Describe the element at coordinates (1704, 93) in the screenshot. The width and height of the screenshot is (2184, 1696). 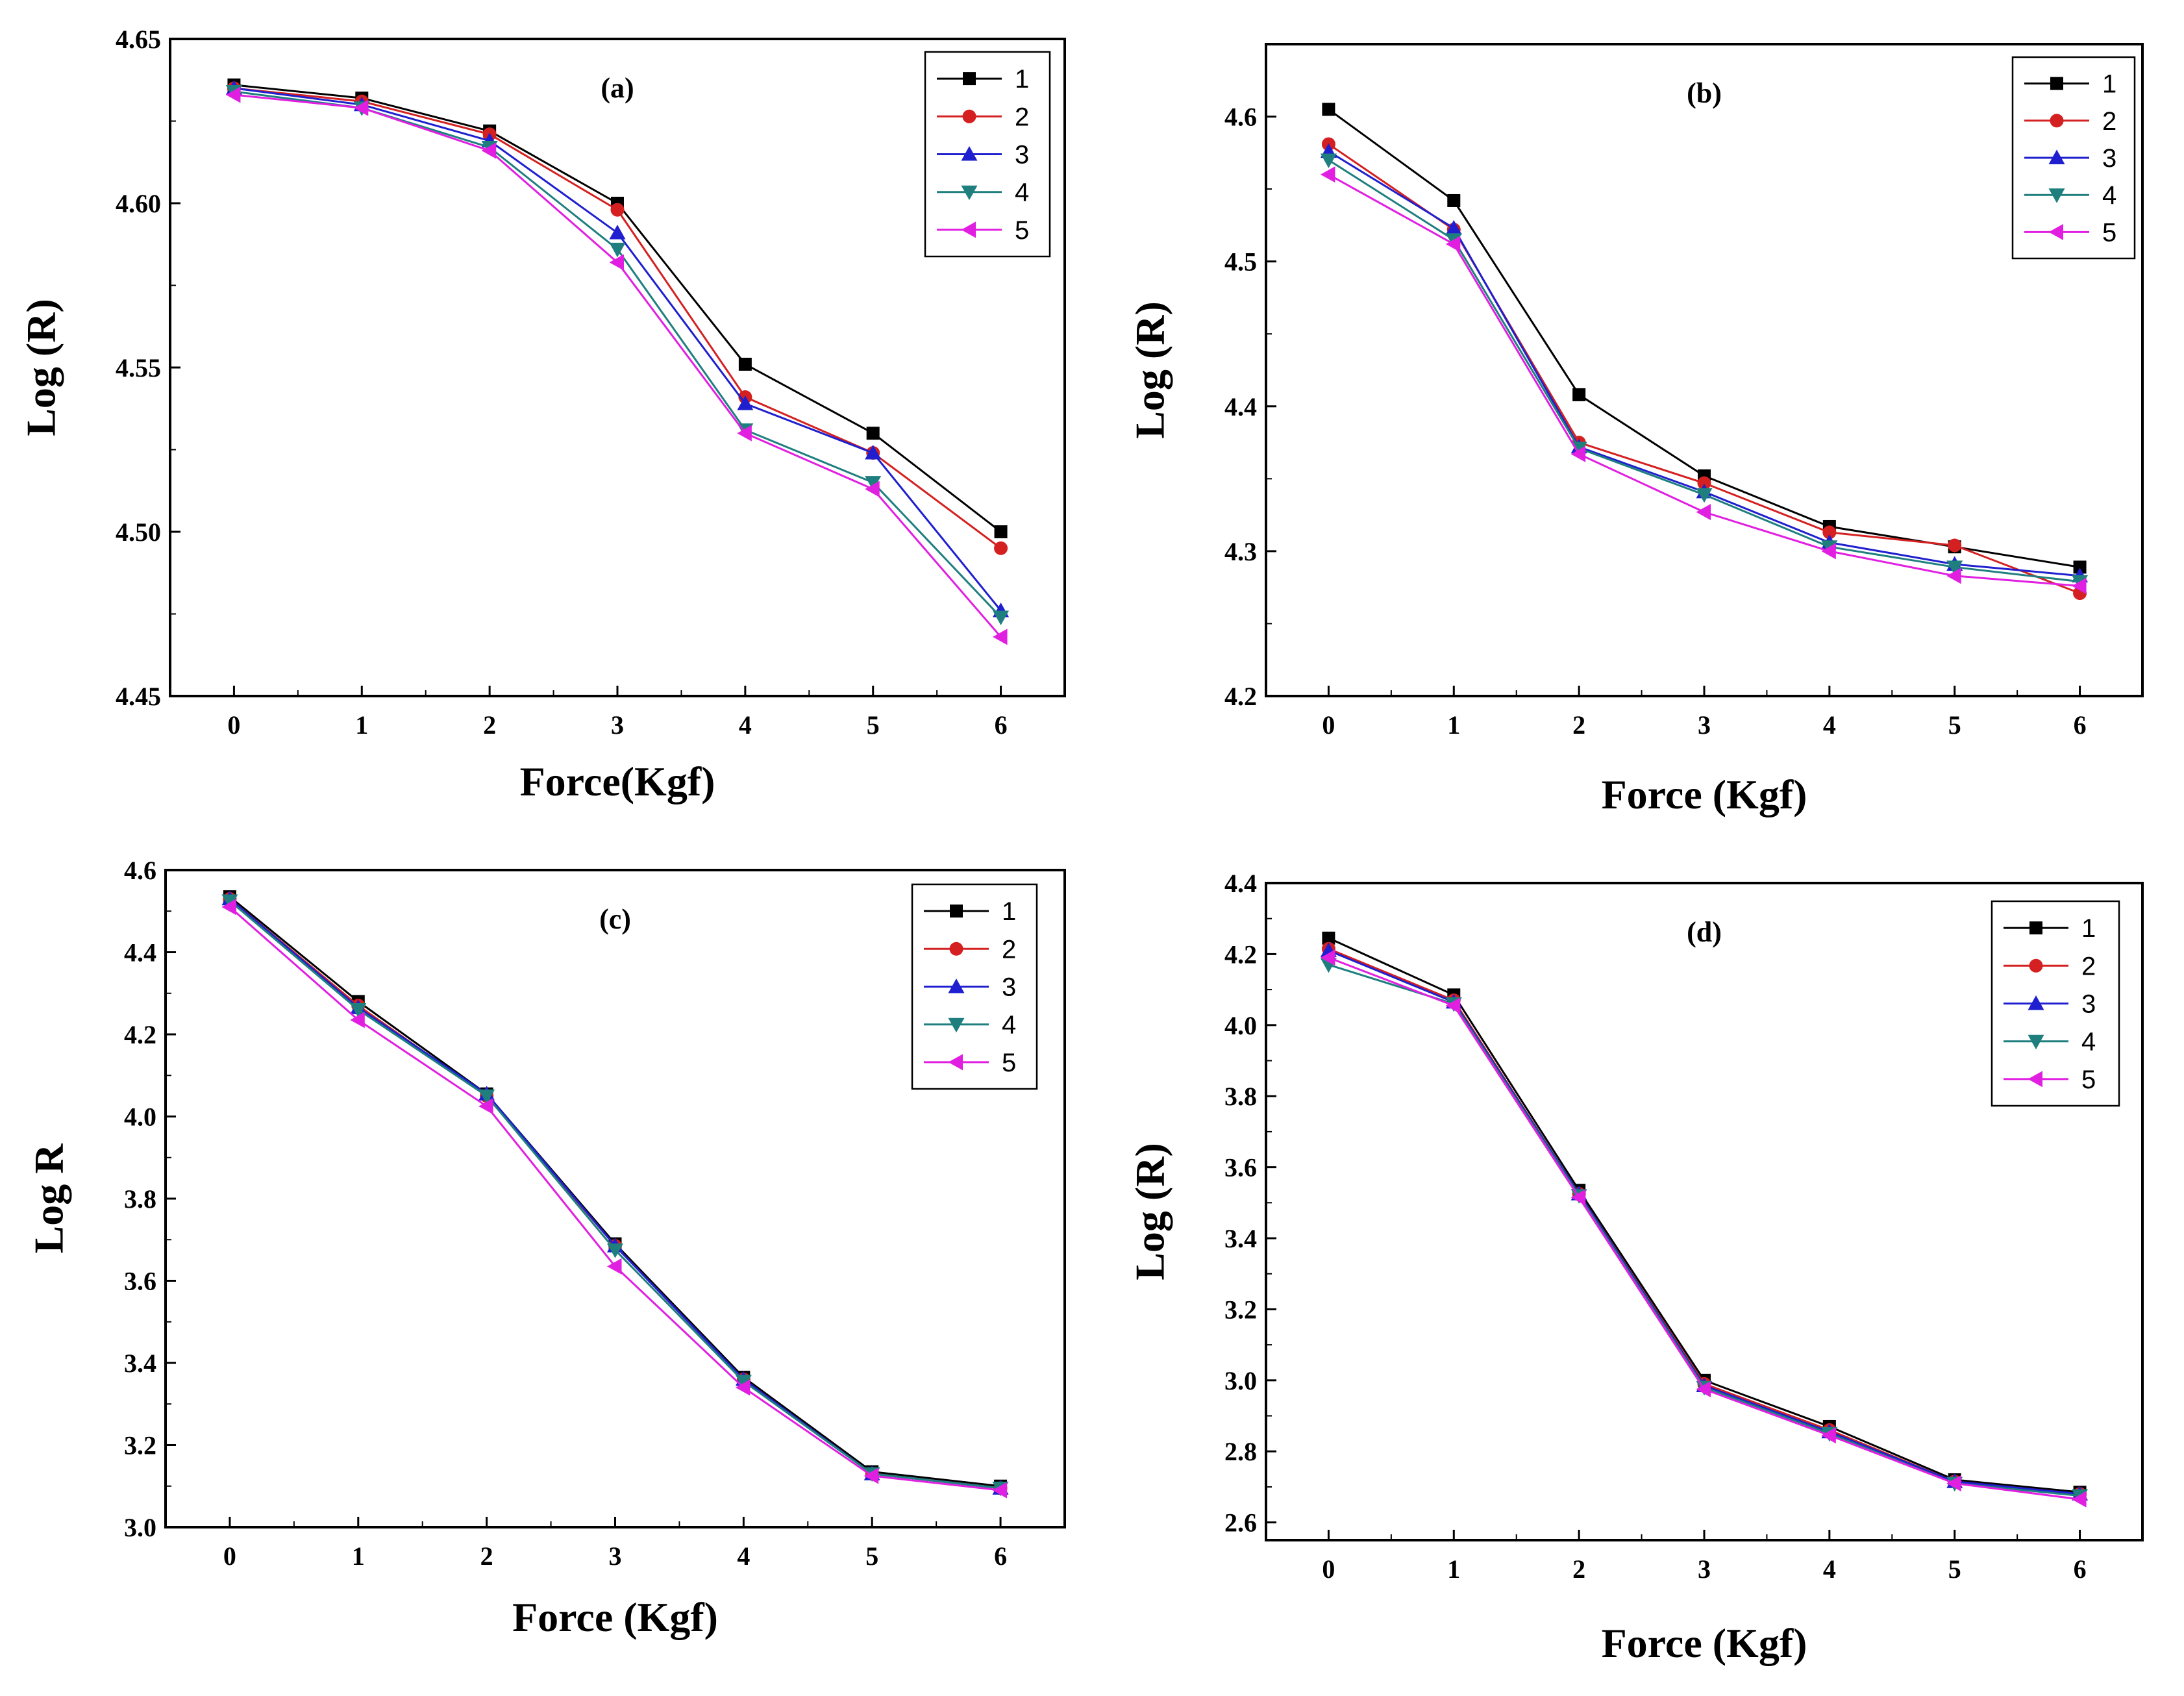
I see `panel-label: (b)` at that location.